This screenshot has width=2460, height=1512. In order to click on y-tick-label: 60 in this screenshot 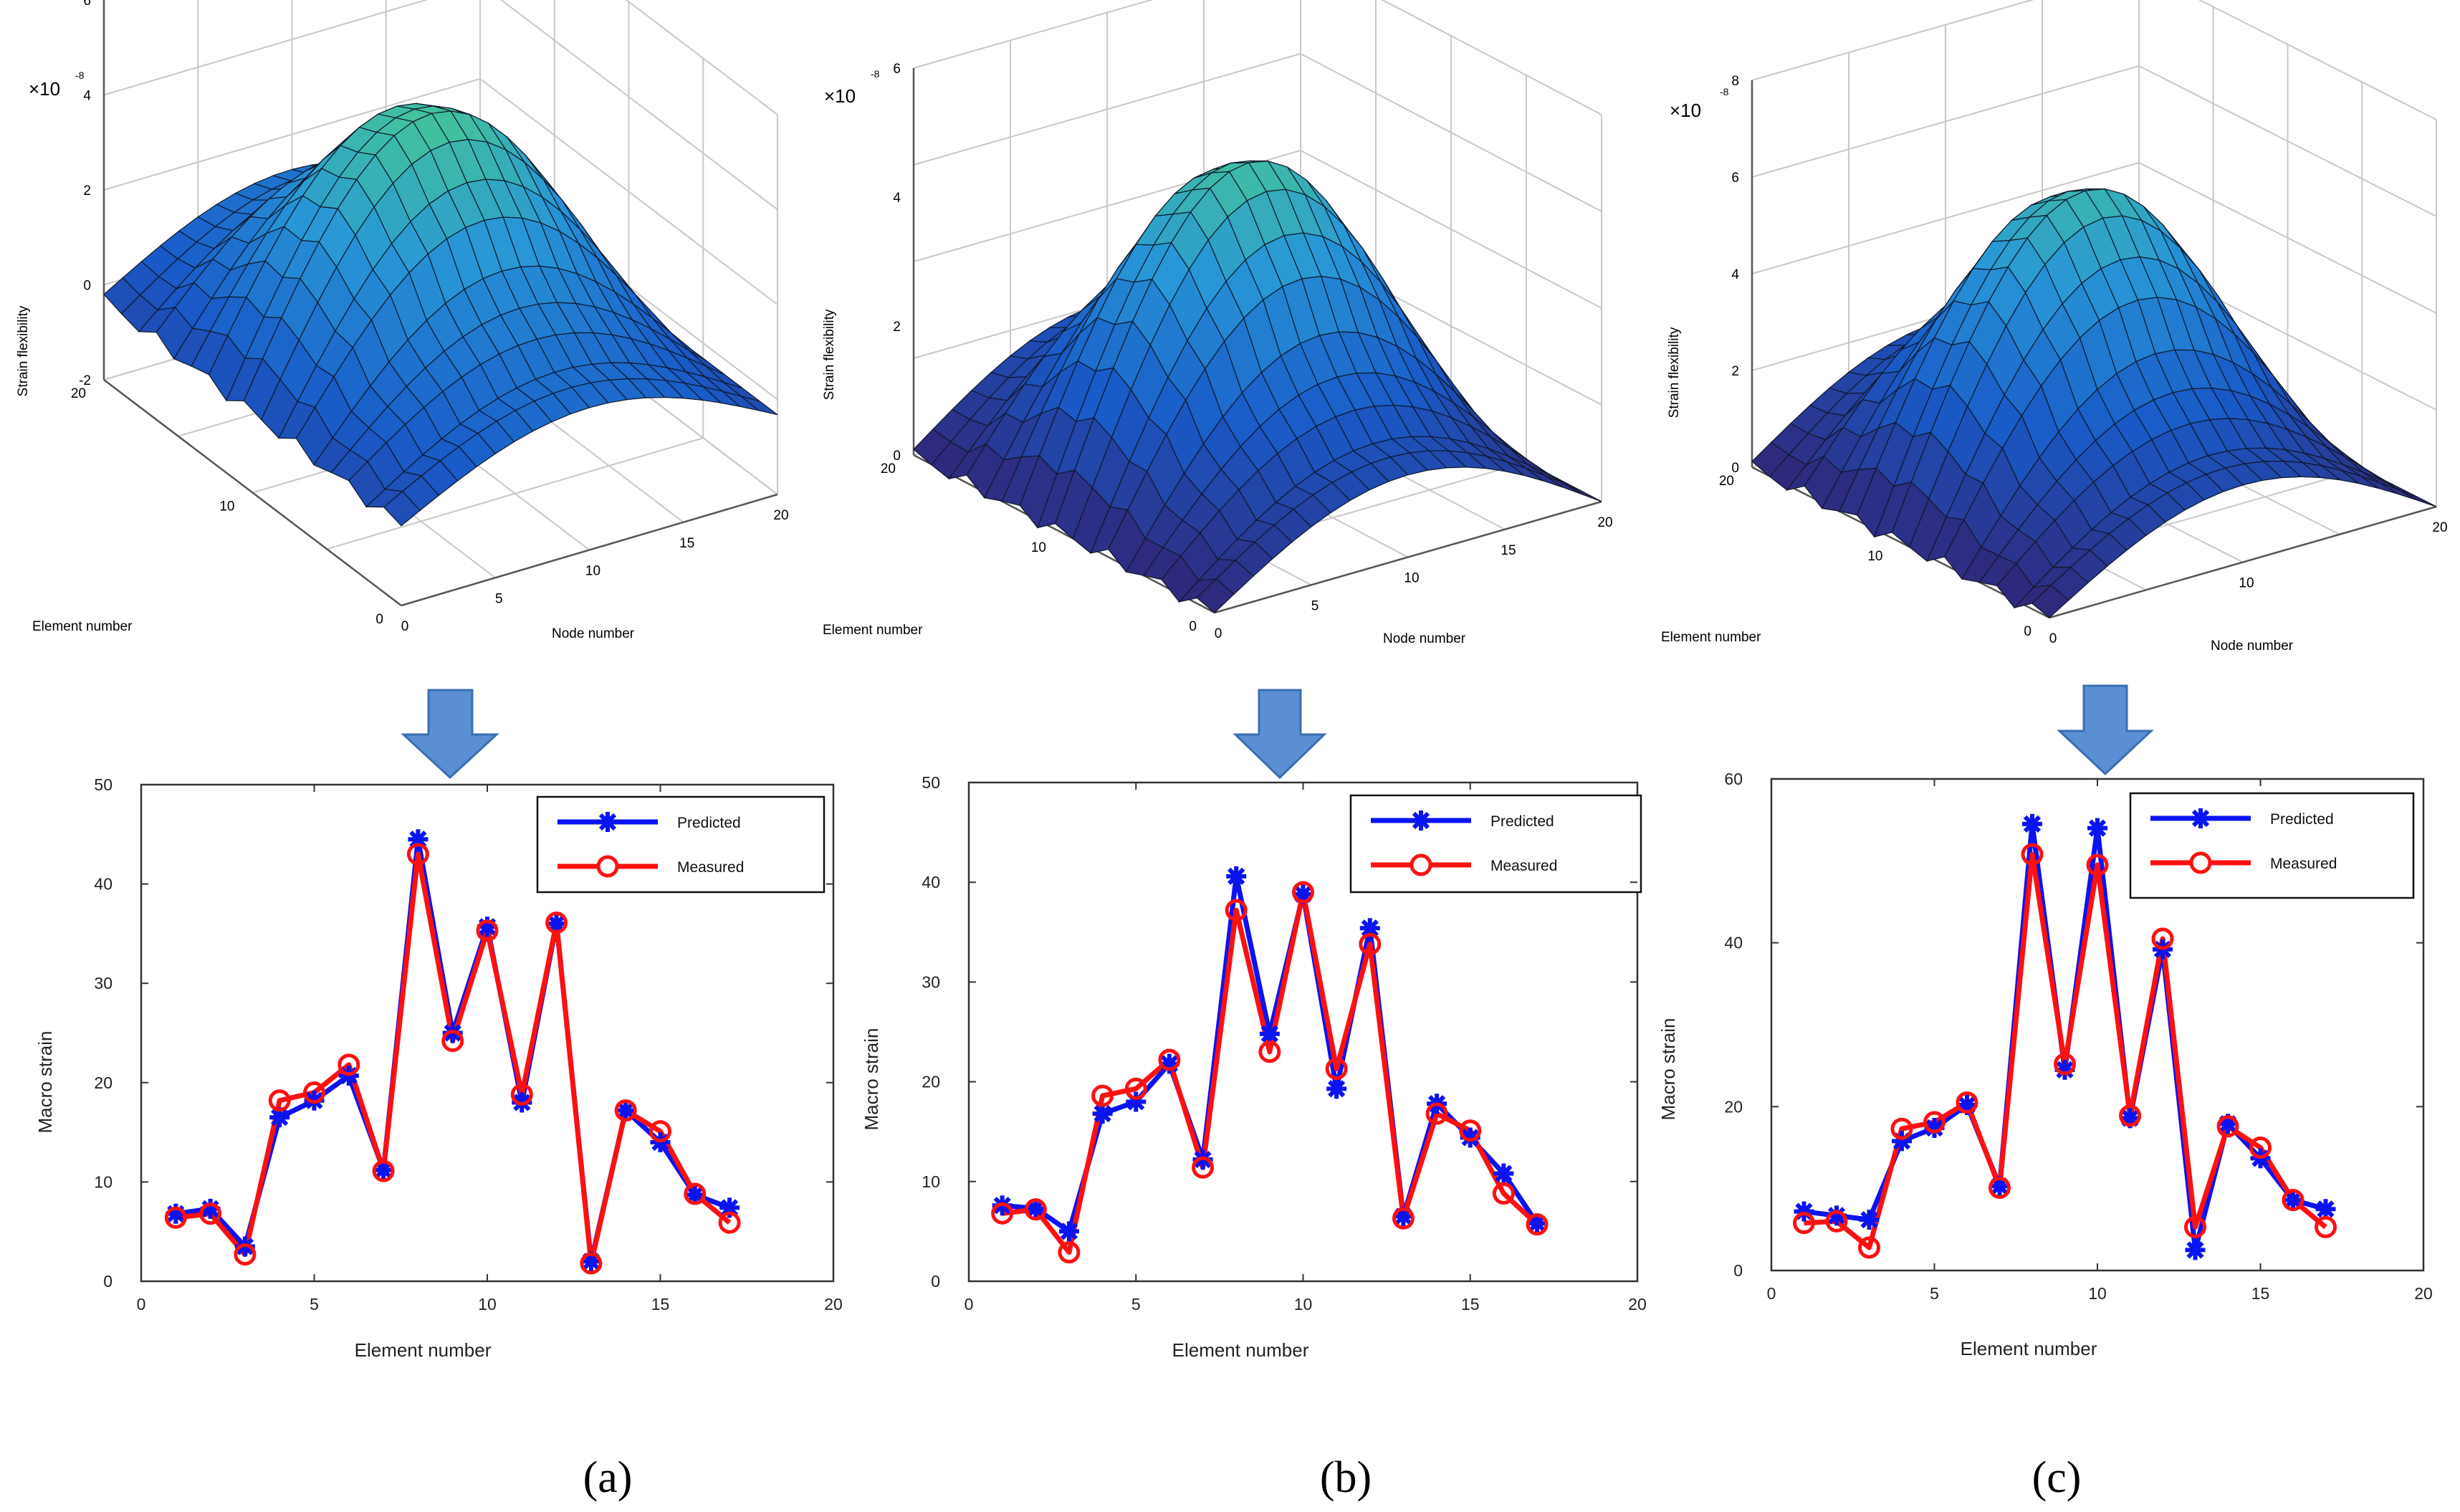, I will do `click(1733, 779)`.